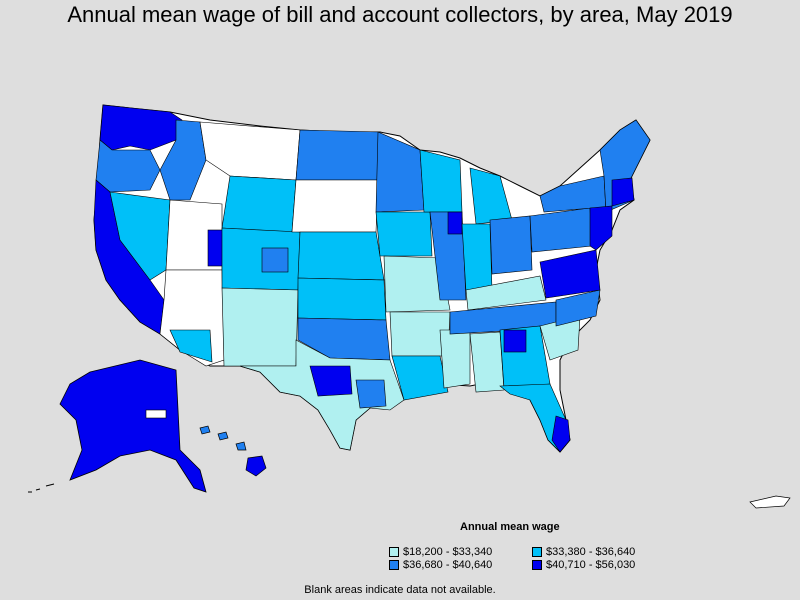  Describe the element at coordinates (335, 206) in the screenshot. I see `region-south-dakota` at that location.